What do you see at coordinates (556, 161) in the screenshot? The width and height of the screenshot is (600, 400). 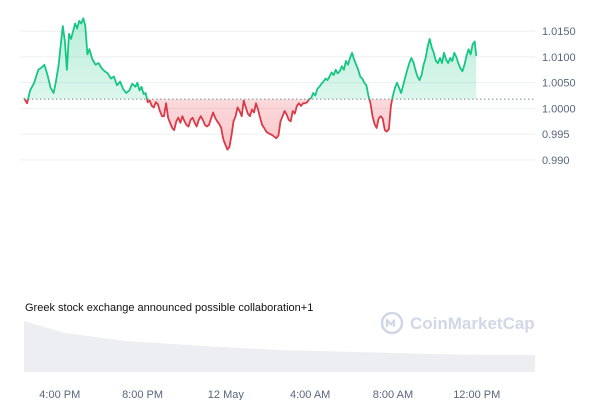 I see `y-tick-label-5: 0.990` at bounding box center [556, 161].